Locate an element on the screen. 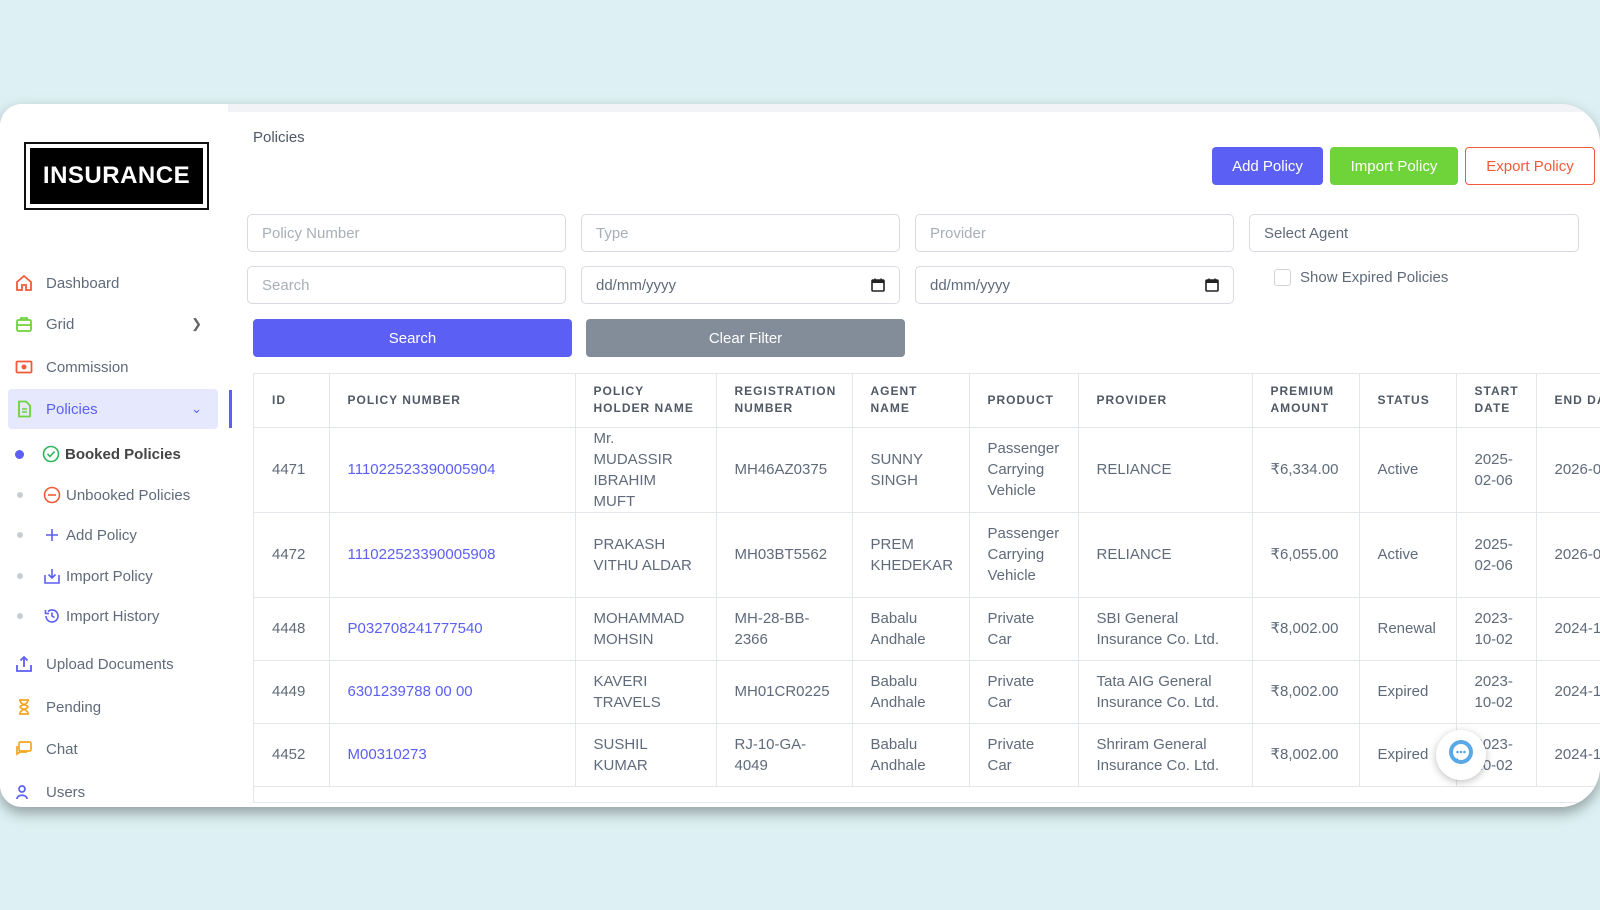  cell-holder: SUSHIL KUMAR is located at coordinates (646, 755).